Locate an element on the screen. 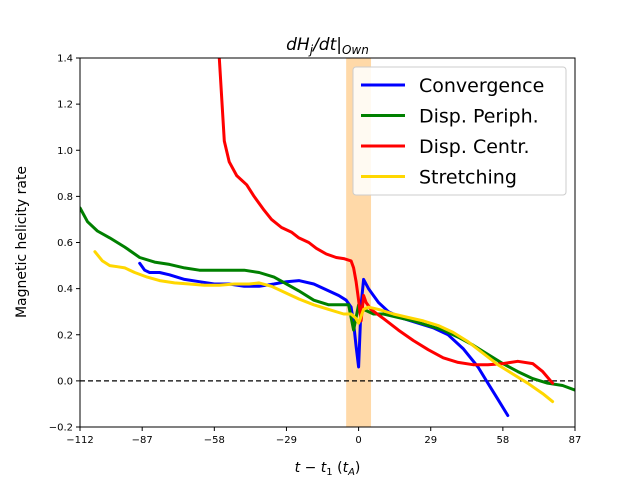 The image size is (640, 480). x-tick-label: −29 is located at coordinates (286, 440).